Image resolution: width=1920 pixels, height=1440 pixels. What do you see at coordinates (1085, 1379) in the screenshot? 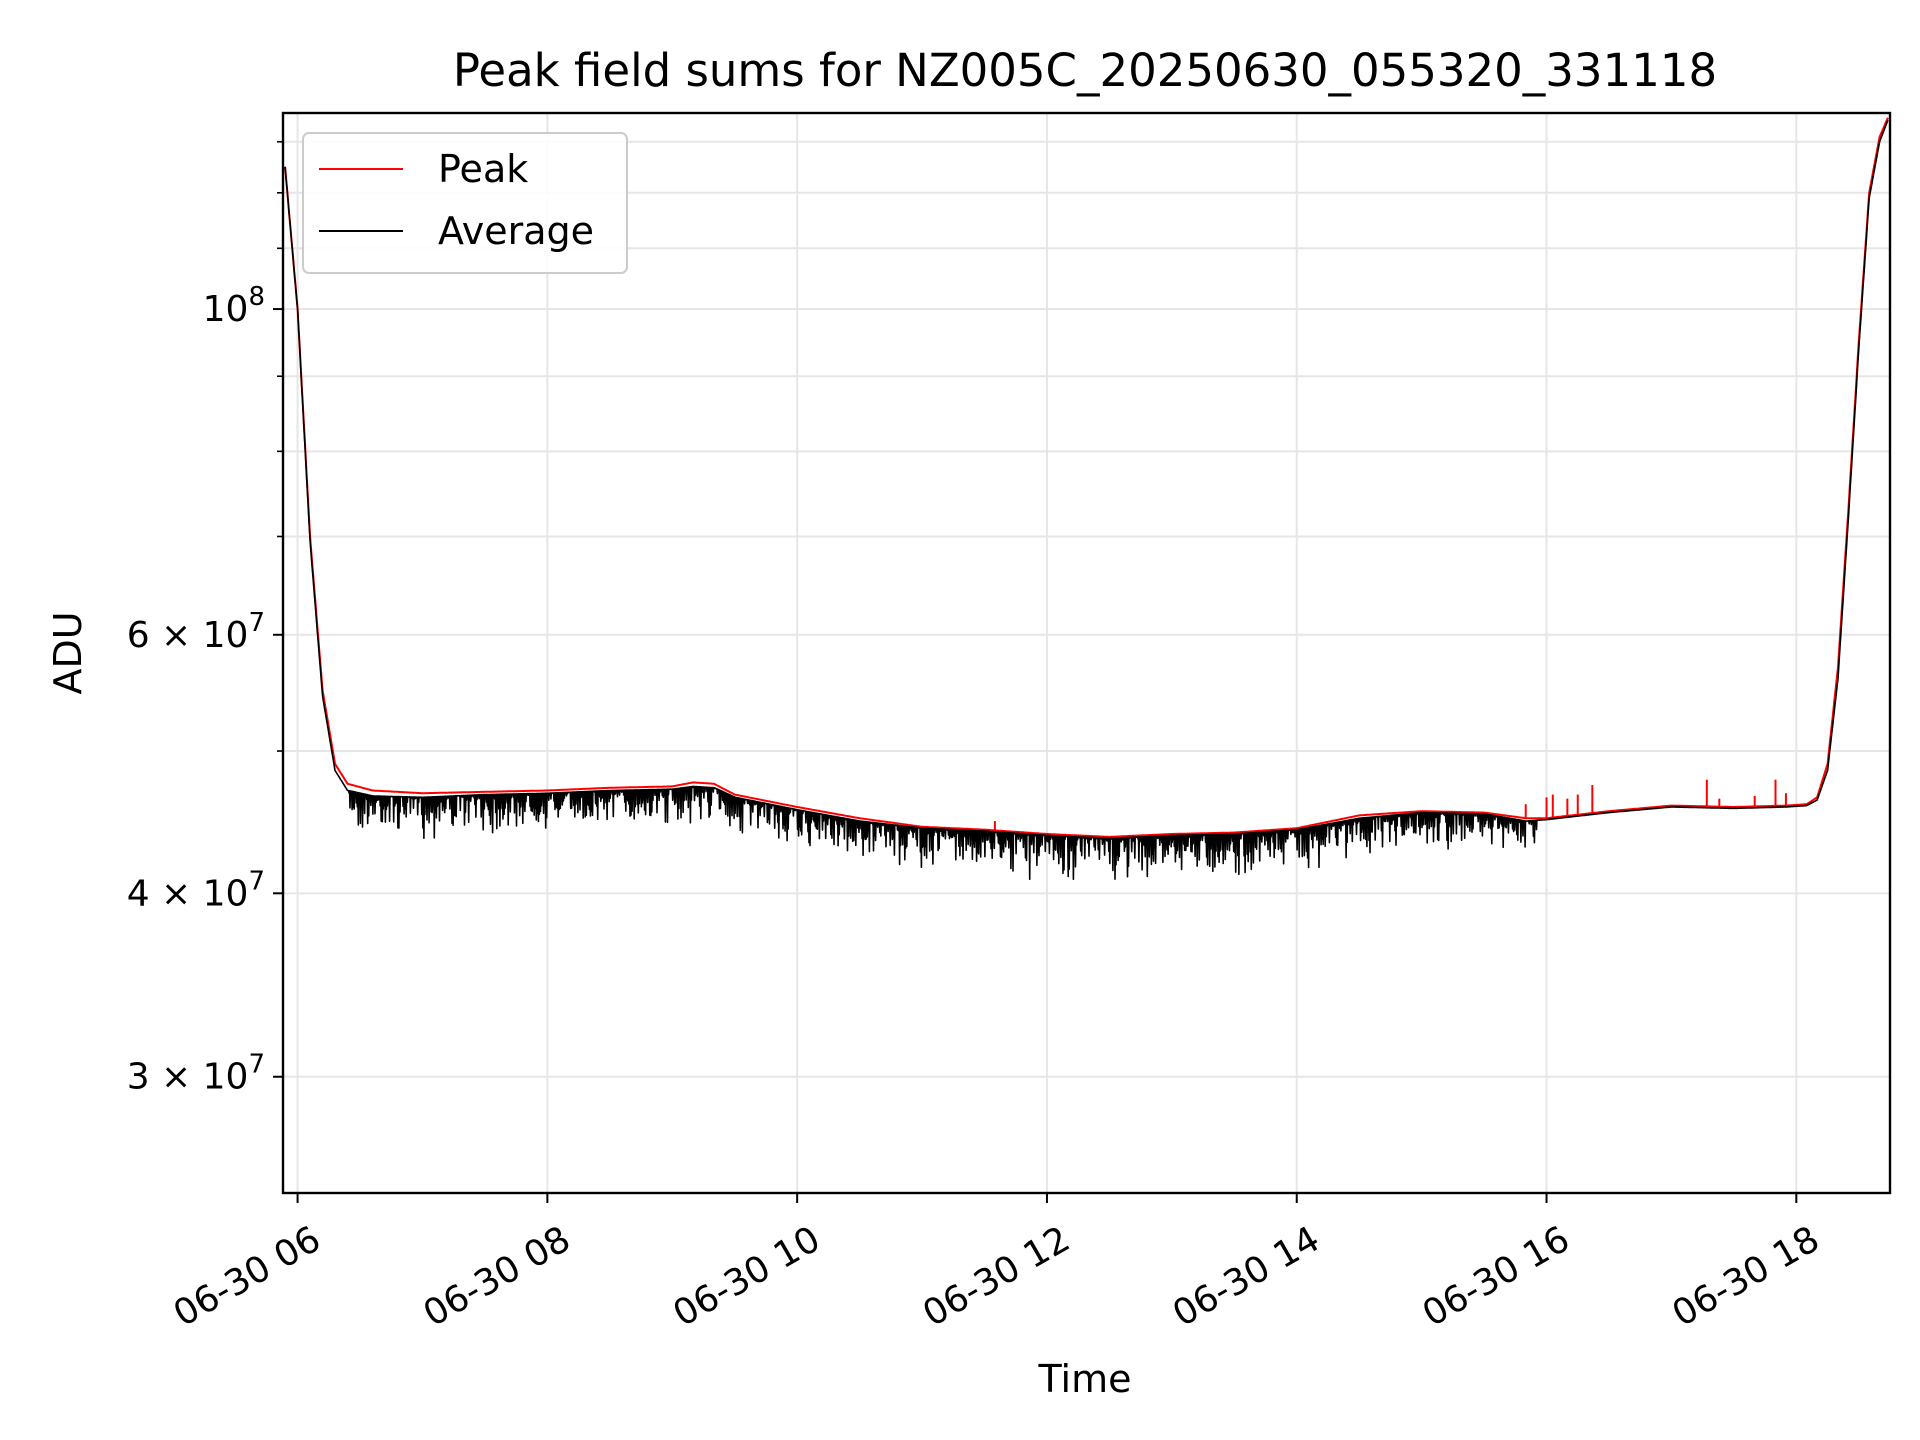
I see `x-axis-label: Time` at bounding box center [1085, 1379].